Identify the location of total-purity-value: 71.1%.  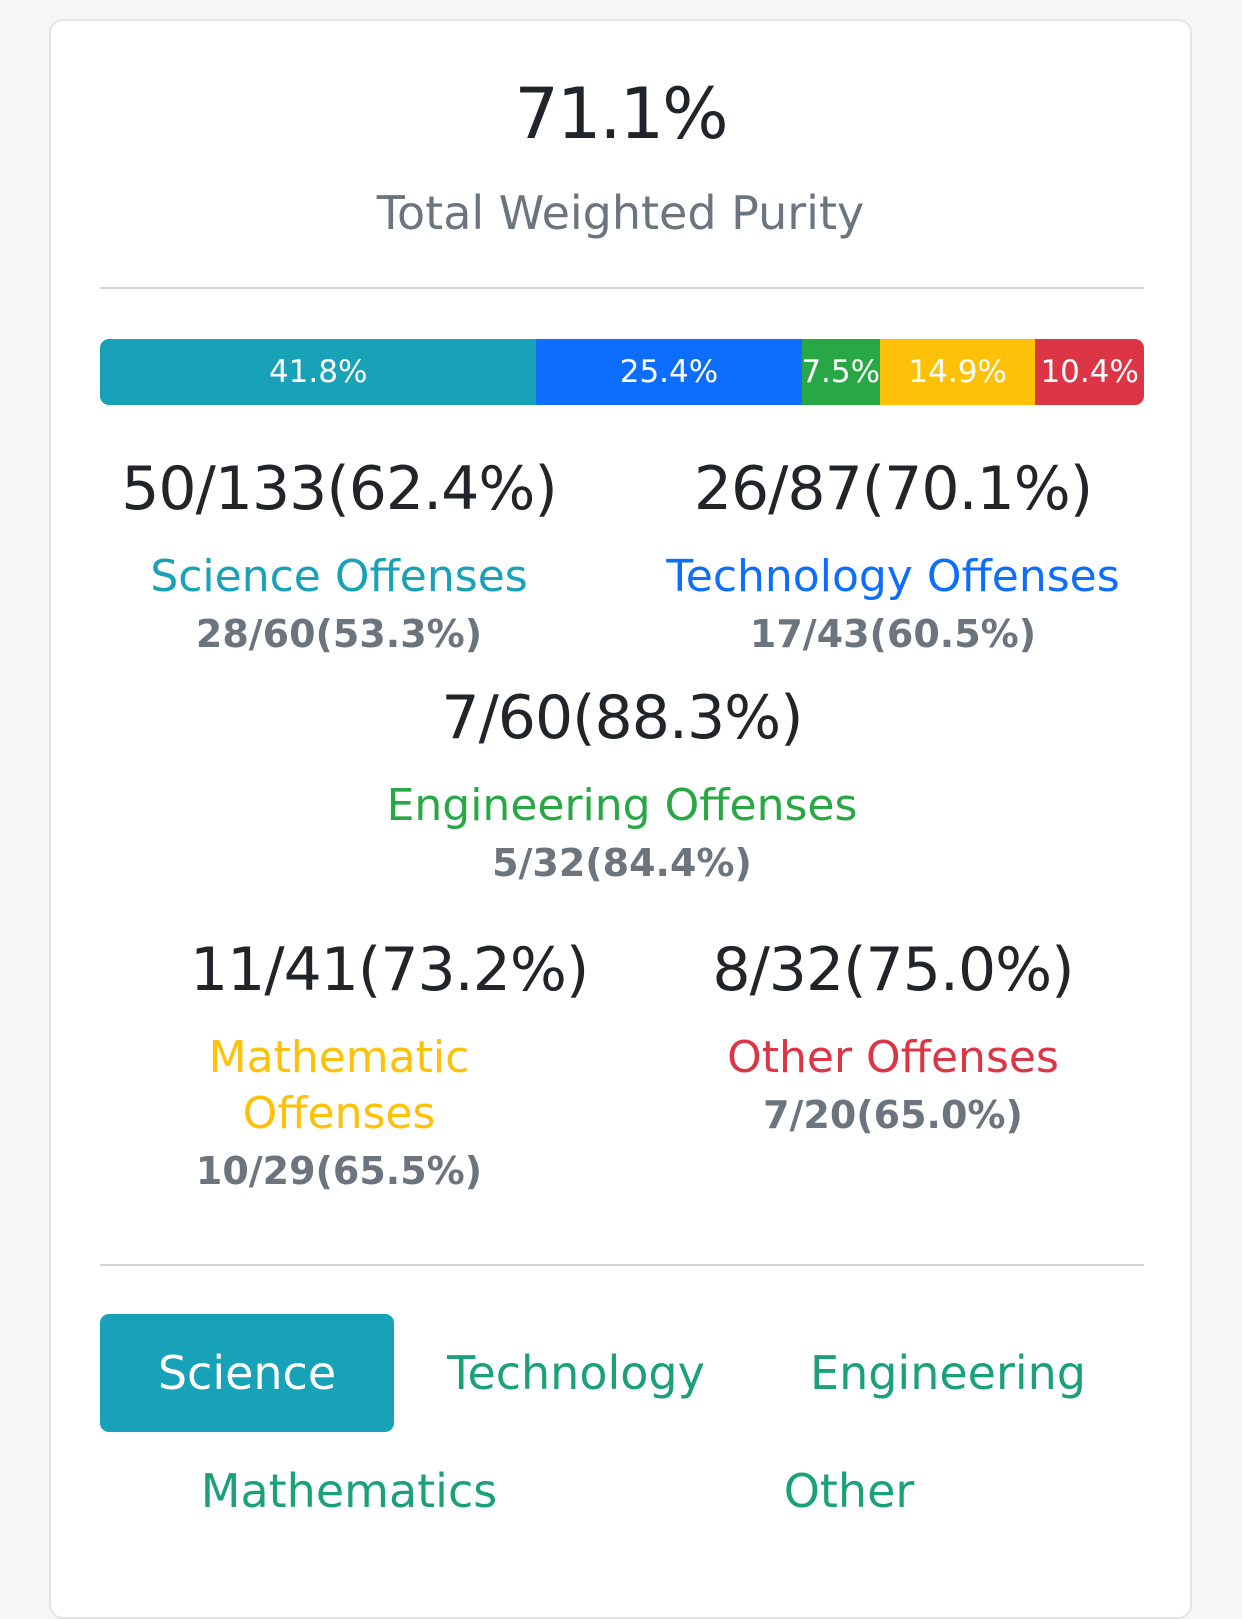
(621, 114).